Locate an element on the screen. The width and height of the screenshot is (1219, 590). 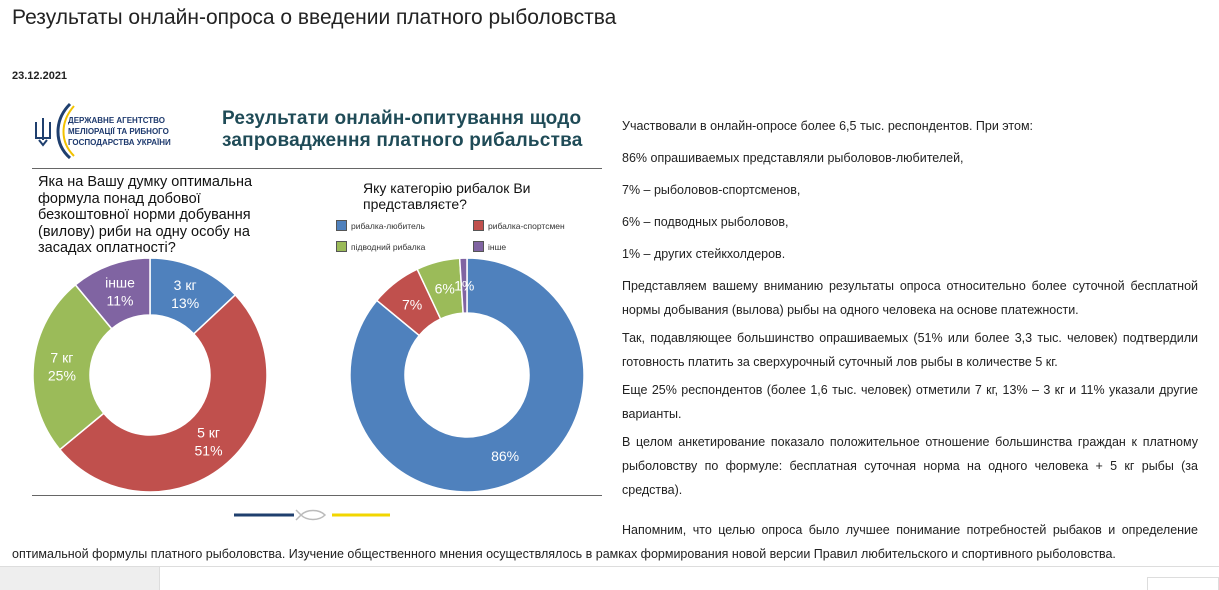
legend-label: підводний рибалка is located at coordinates (388, 246).